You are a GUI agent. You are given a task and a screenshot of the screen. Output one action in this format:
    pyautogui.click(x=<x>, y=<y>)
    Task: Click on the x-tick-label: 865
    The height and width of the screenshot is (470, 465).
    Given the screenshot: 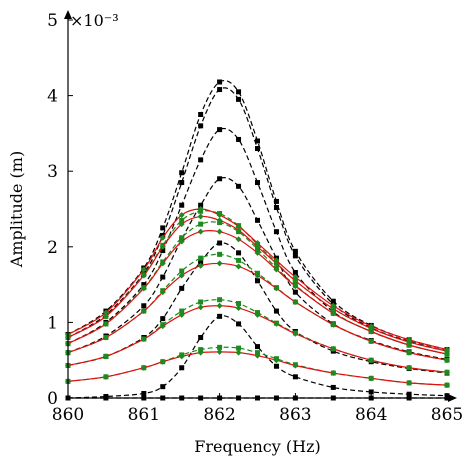 What is the action you would take?
    pyautogui.click(x=447, y=415)
    